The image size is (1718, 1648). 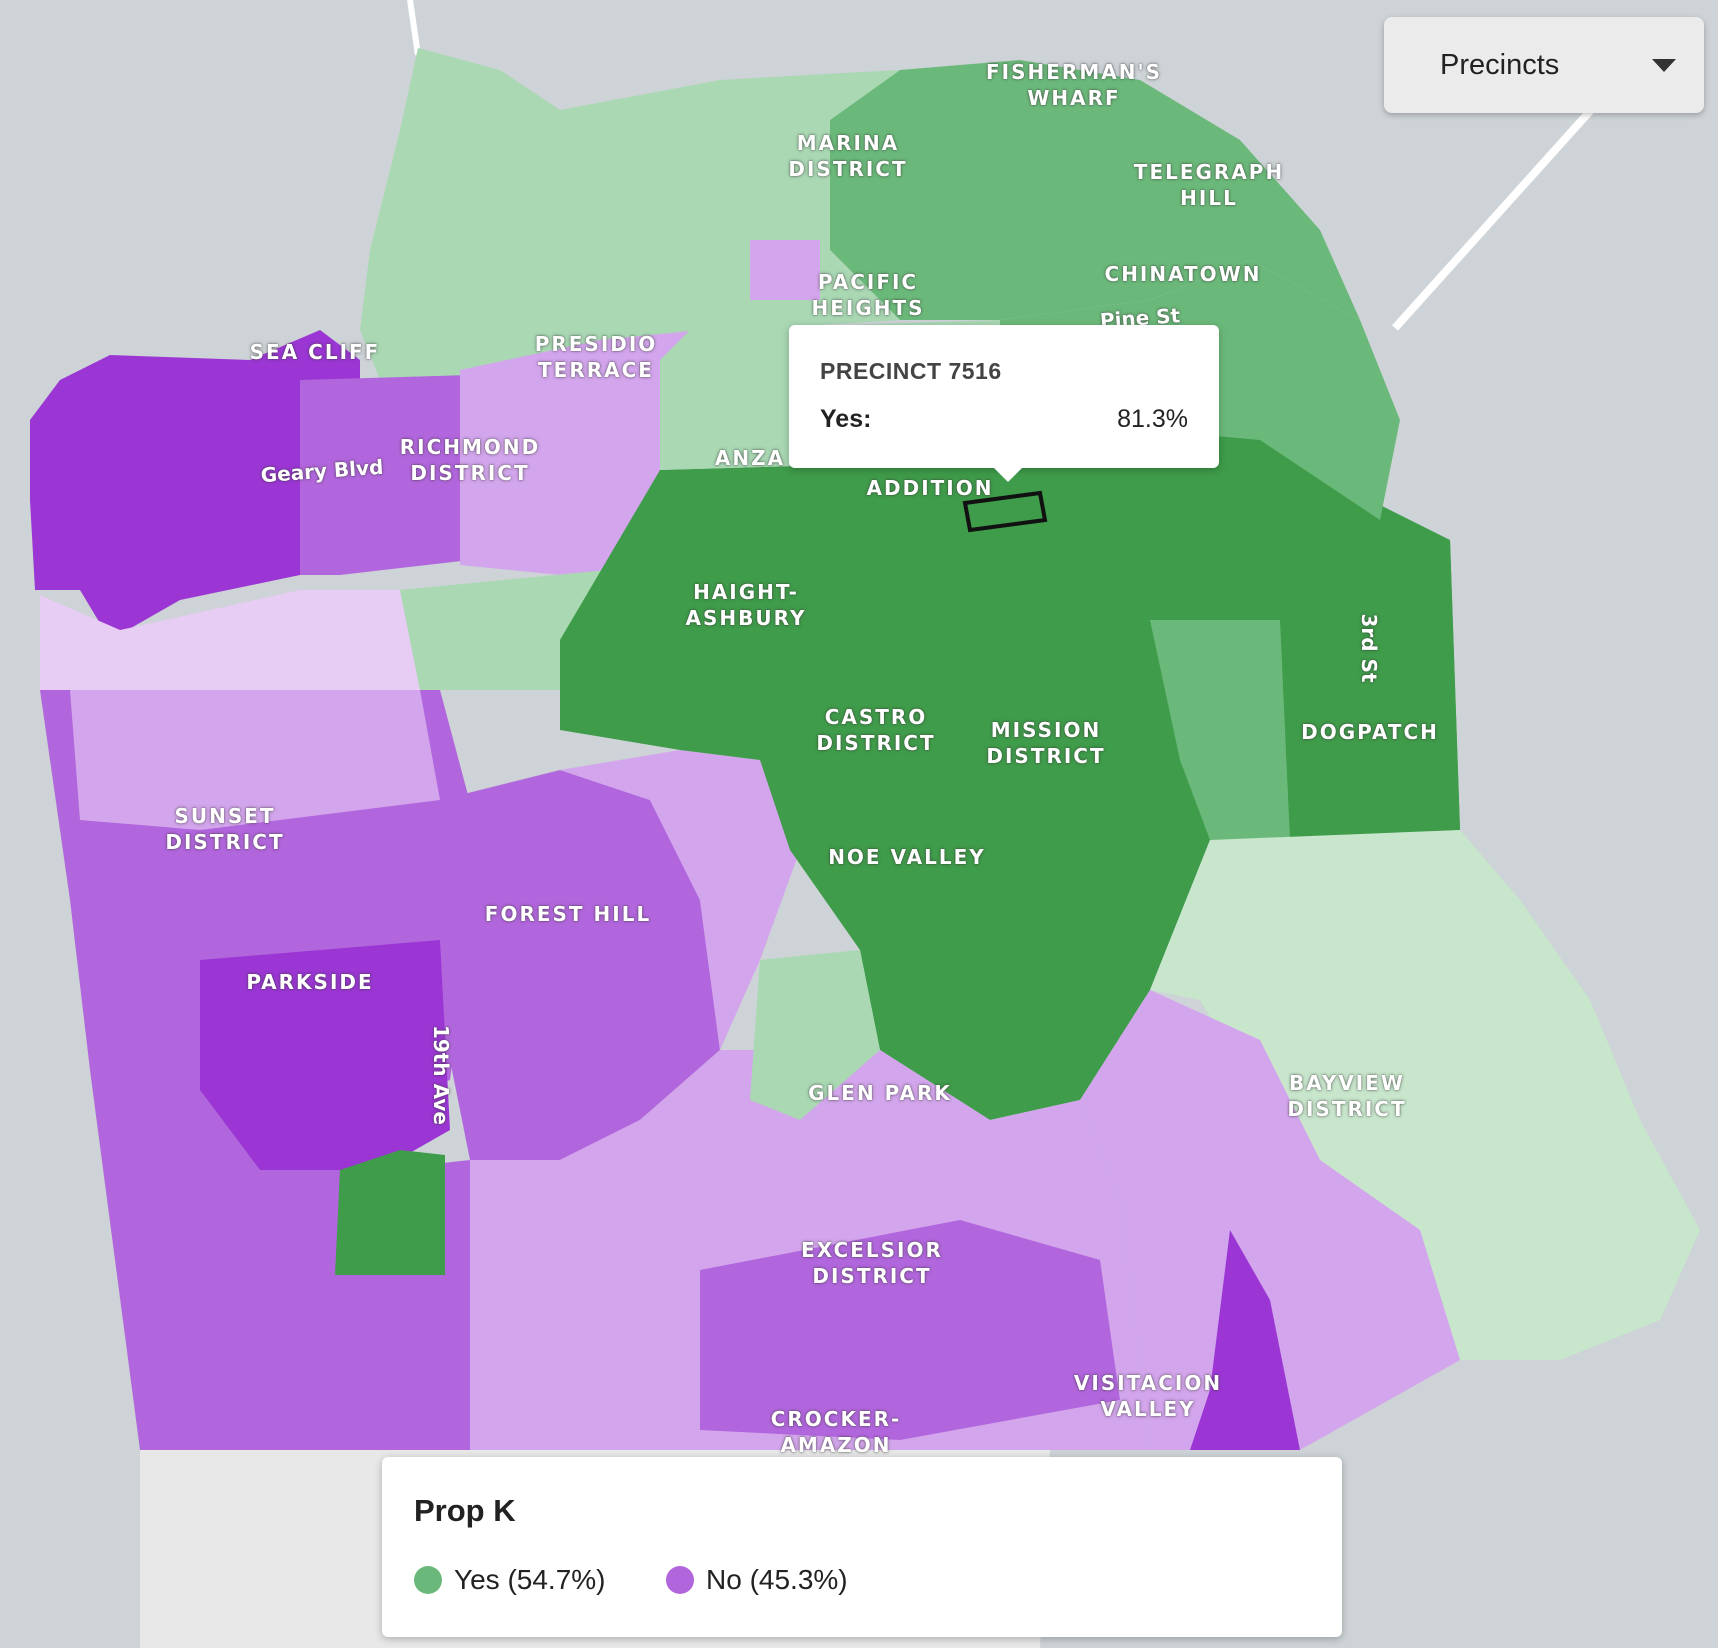 I want to click on legend-item-yes: Yes (54.7%), so click(x=510, y=1580).